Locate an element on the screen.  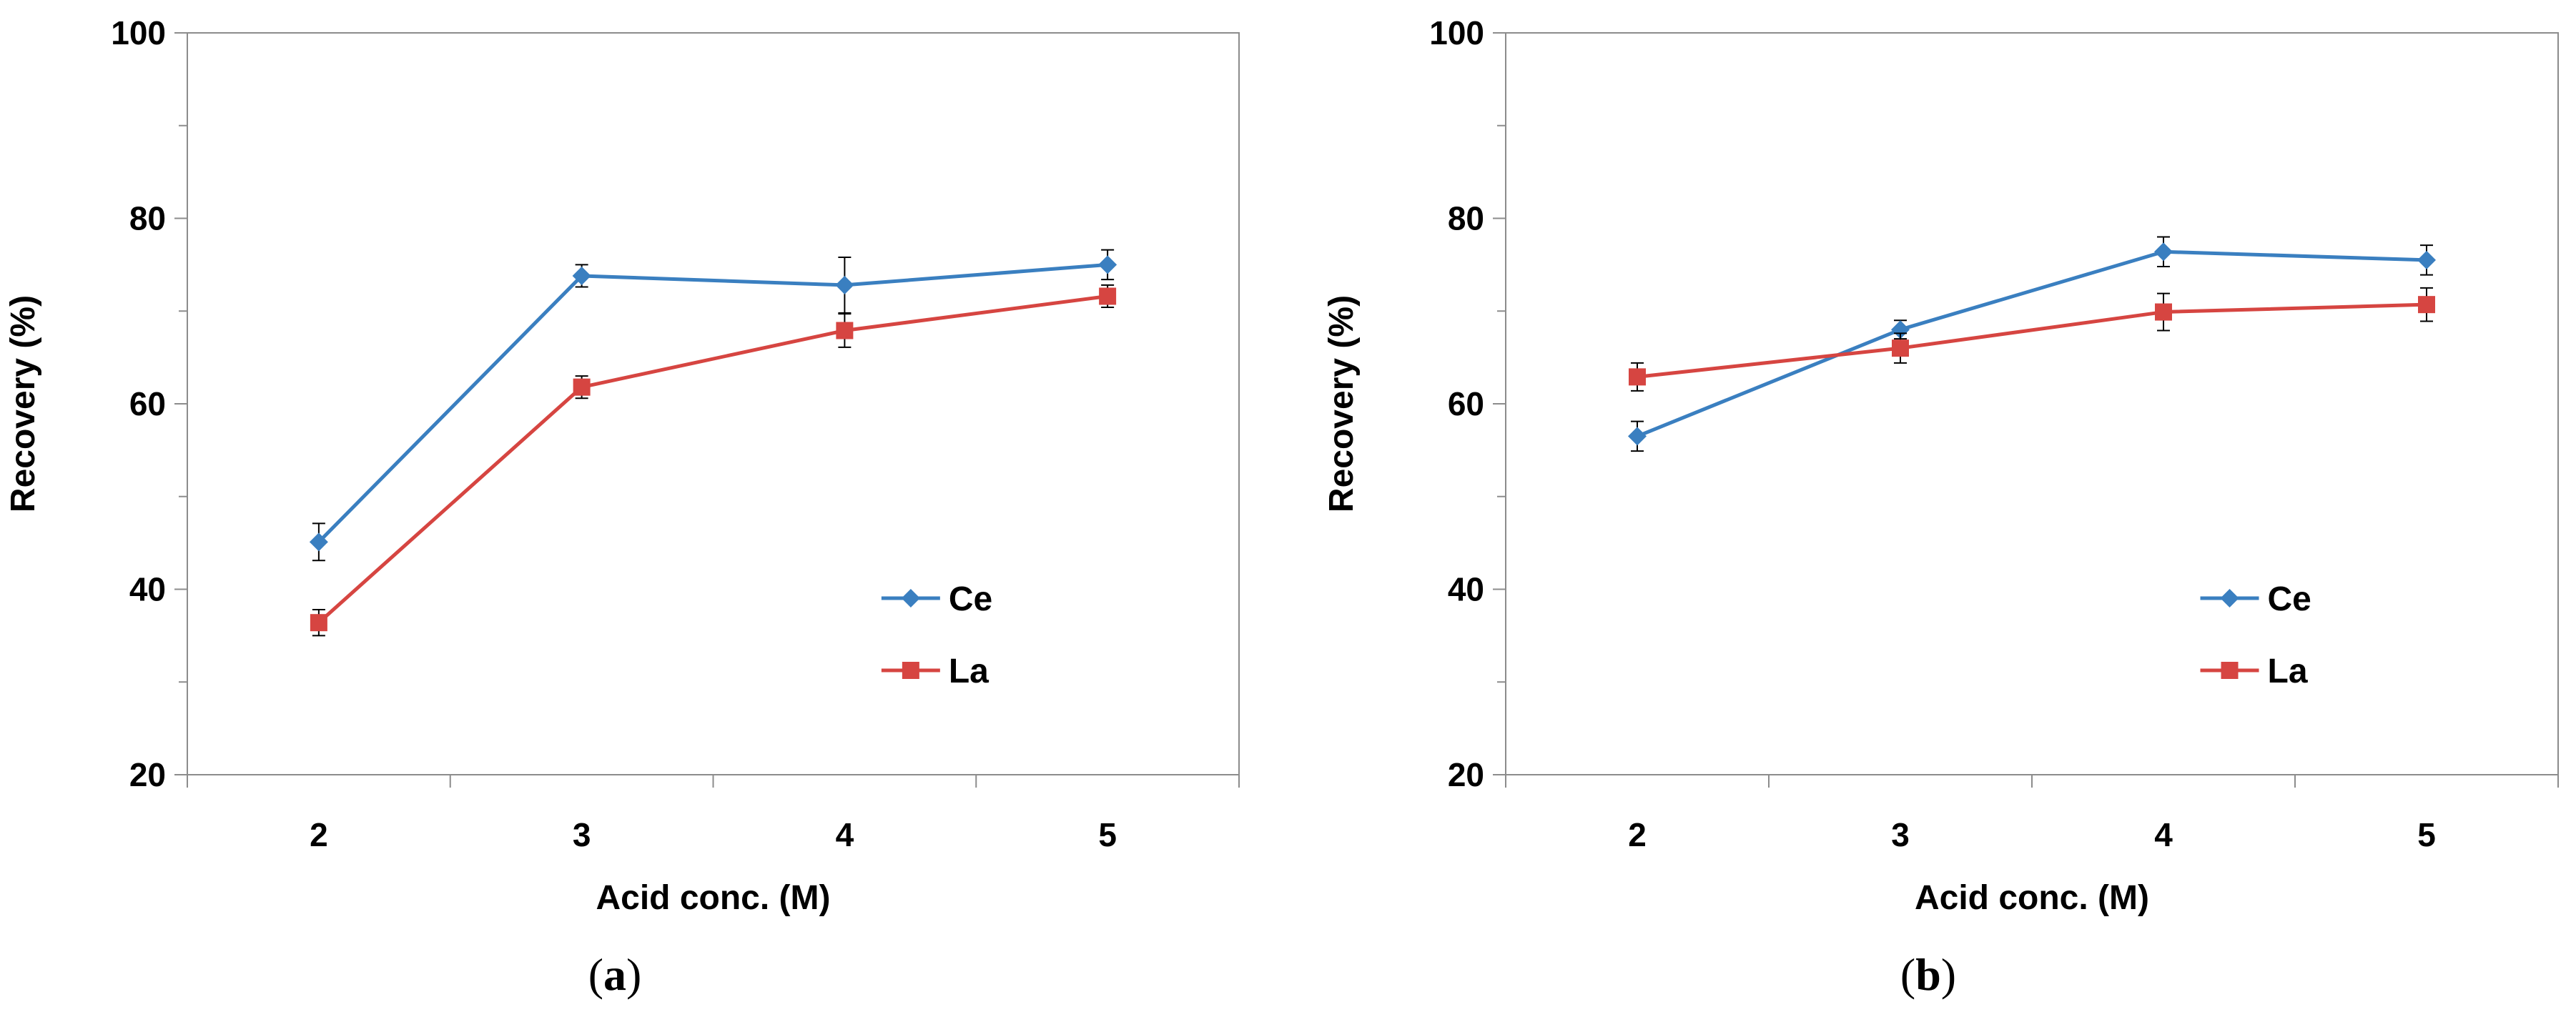
panel-caption: (a) is located at coordinates (615, 974).